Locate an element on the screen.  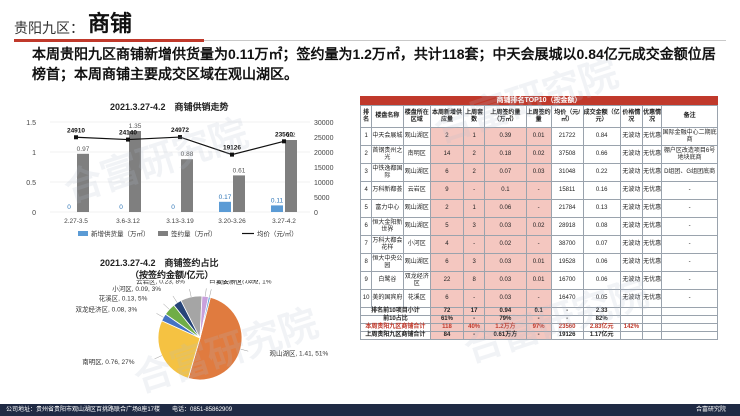
summary-cell: 0.61万方 is located at coordinates (505, 335).